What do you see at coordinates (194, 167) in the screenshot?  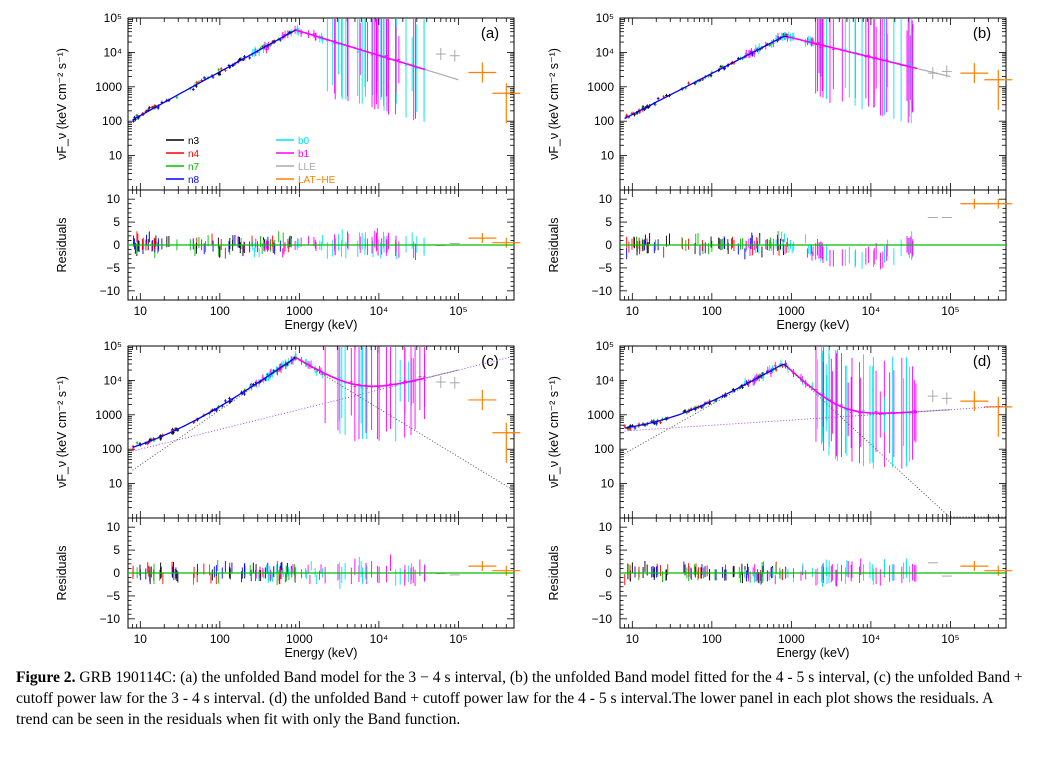 I see `legend-label: n7` at bounding box center [194, 167].